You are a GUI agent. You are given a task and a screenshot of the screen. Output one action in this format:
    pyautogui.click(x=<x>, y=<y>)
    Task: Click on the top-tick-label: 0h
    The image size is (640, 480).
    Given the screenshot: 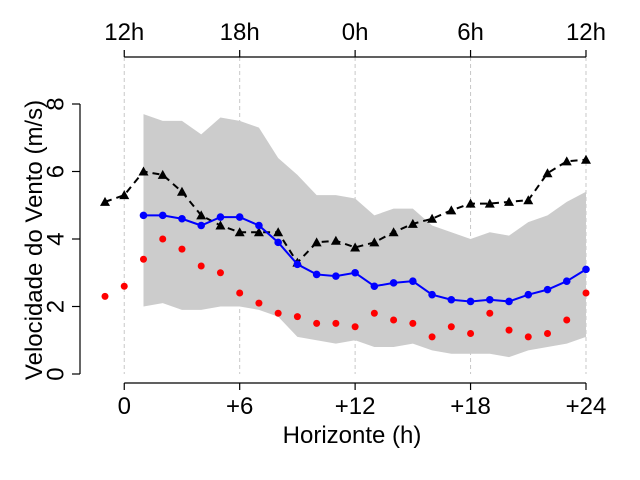 What is the action you would take?
    pyautogui.click(x=355, y=32)
    